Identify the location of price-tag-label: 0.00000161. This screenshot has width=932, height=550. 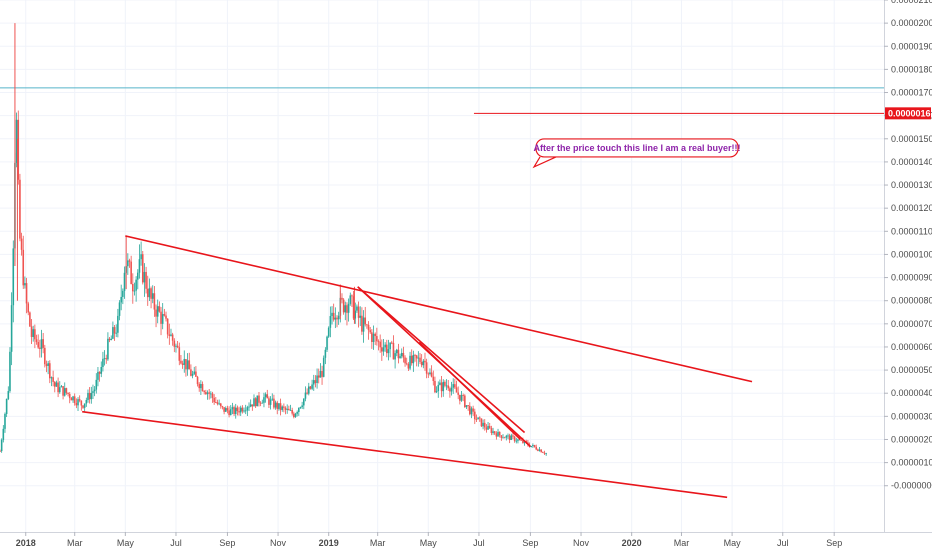
(910, 113).